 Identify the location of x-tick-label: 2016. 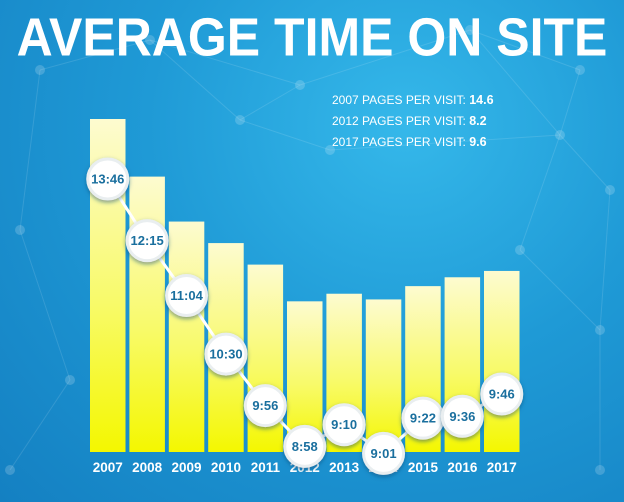
(462, 467).